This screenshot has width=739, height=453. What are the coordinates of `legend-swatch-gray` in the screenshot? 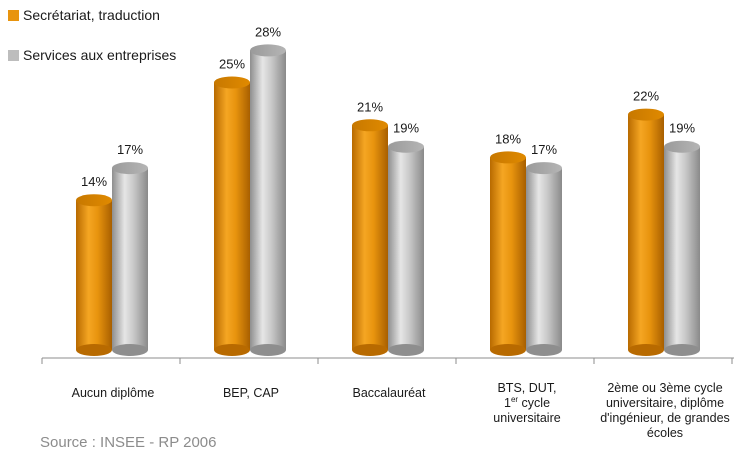 It's located at (13, 55).